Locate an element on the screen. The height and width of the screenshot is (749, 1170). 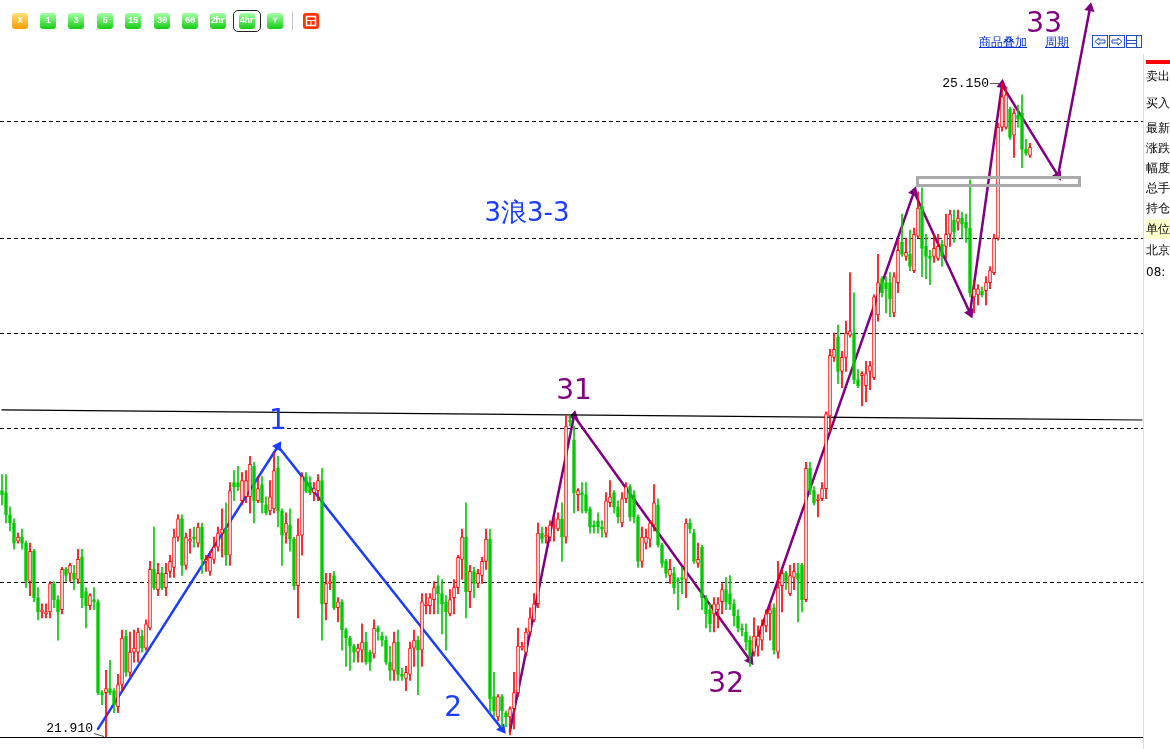
annotation: 2 is located at coordinates (453, 707).